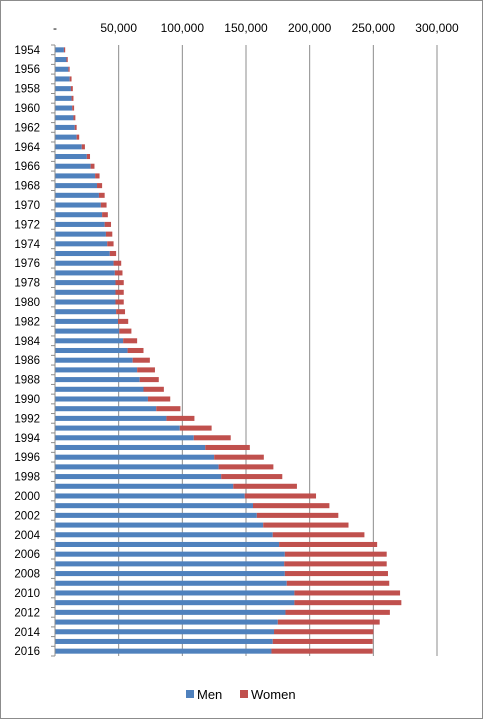  I want to click on bar-women-1986, so click(141, 360).